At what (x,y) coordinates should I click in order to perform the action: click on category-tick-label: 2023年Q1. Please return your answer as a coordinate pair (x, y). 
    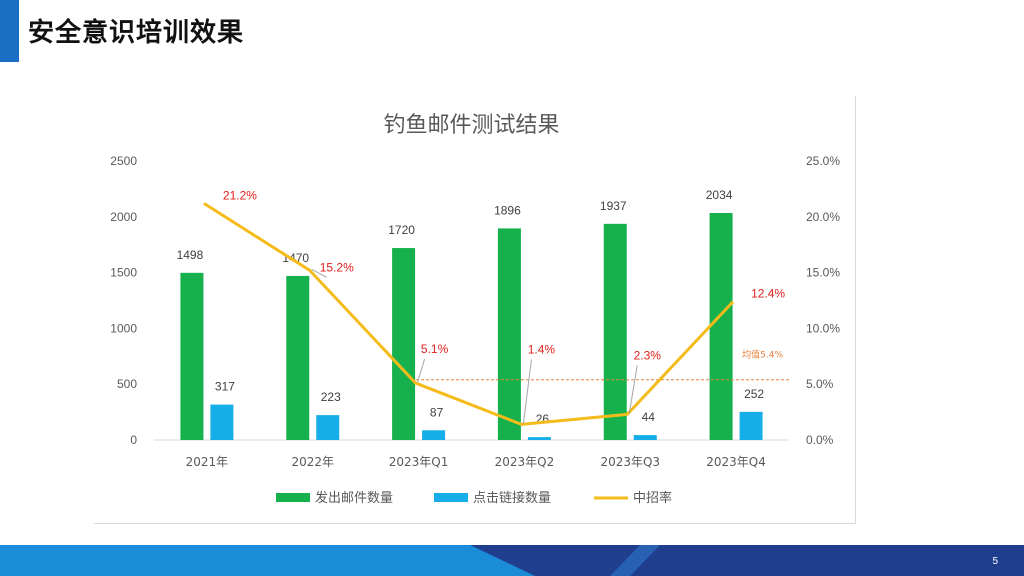
    Looking at the image, I should click on (419, 462).